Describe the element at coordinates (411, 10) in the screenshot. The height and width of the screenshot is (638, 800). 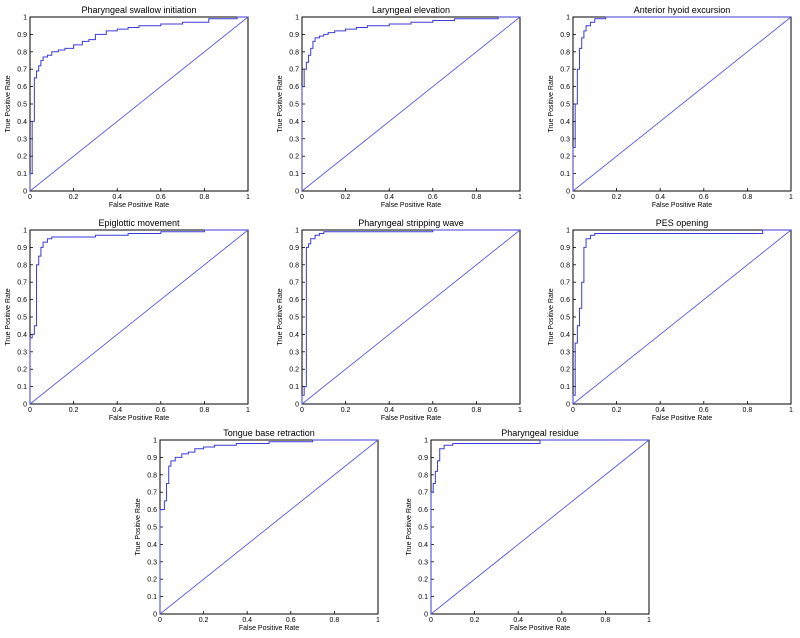
I see `panel-title: Laryngeal elevation` at that location.